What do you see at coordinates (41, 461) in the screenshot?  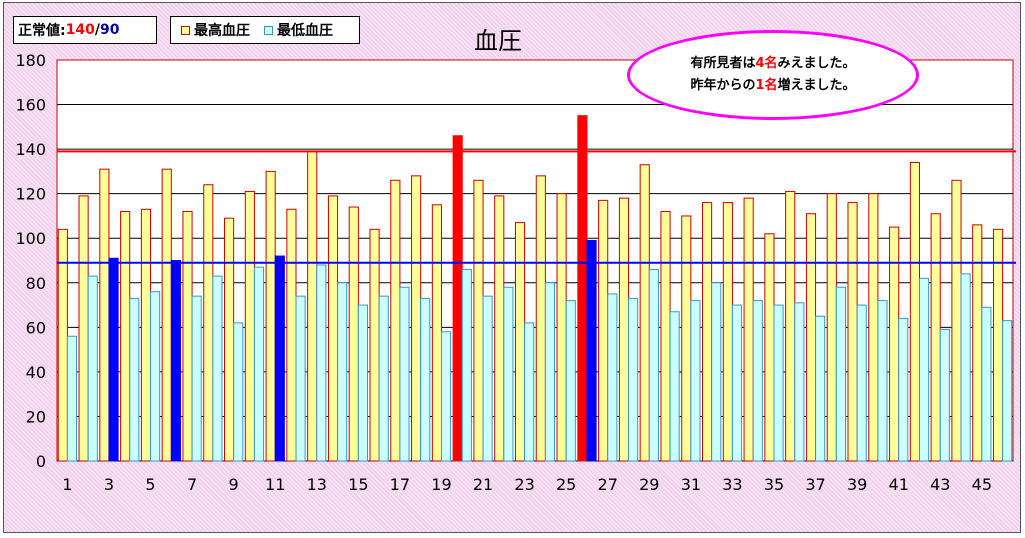 I see `y-tick-label-0: 0` at bounding box center [41, 461].